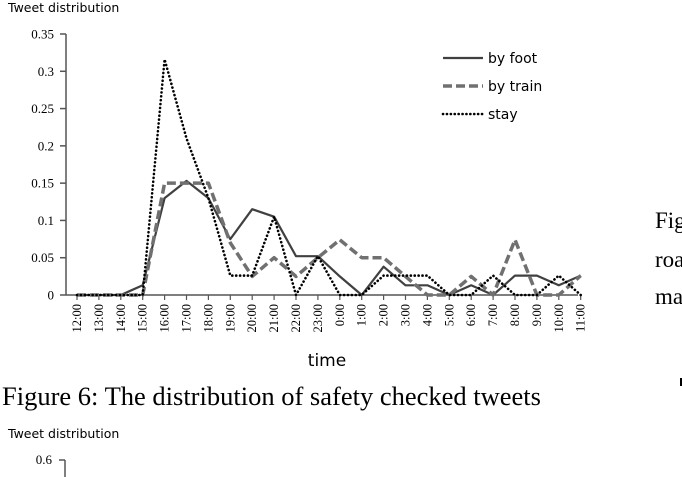 The image size is (682, 477). I want to click on legend-label: stay, so click(503, 115).